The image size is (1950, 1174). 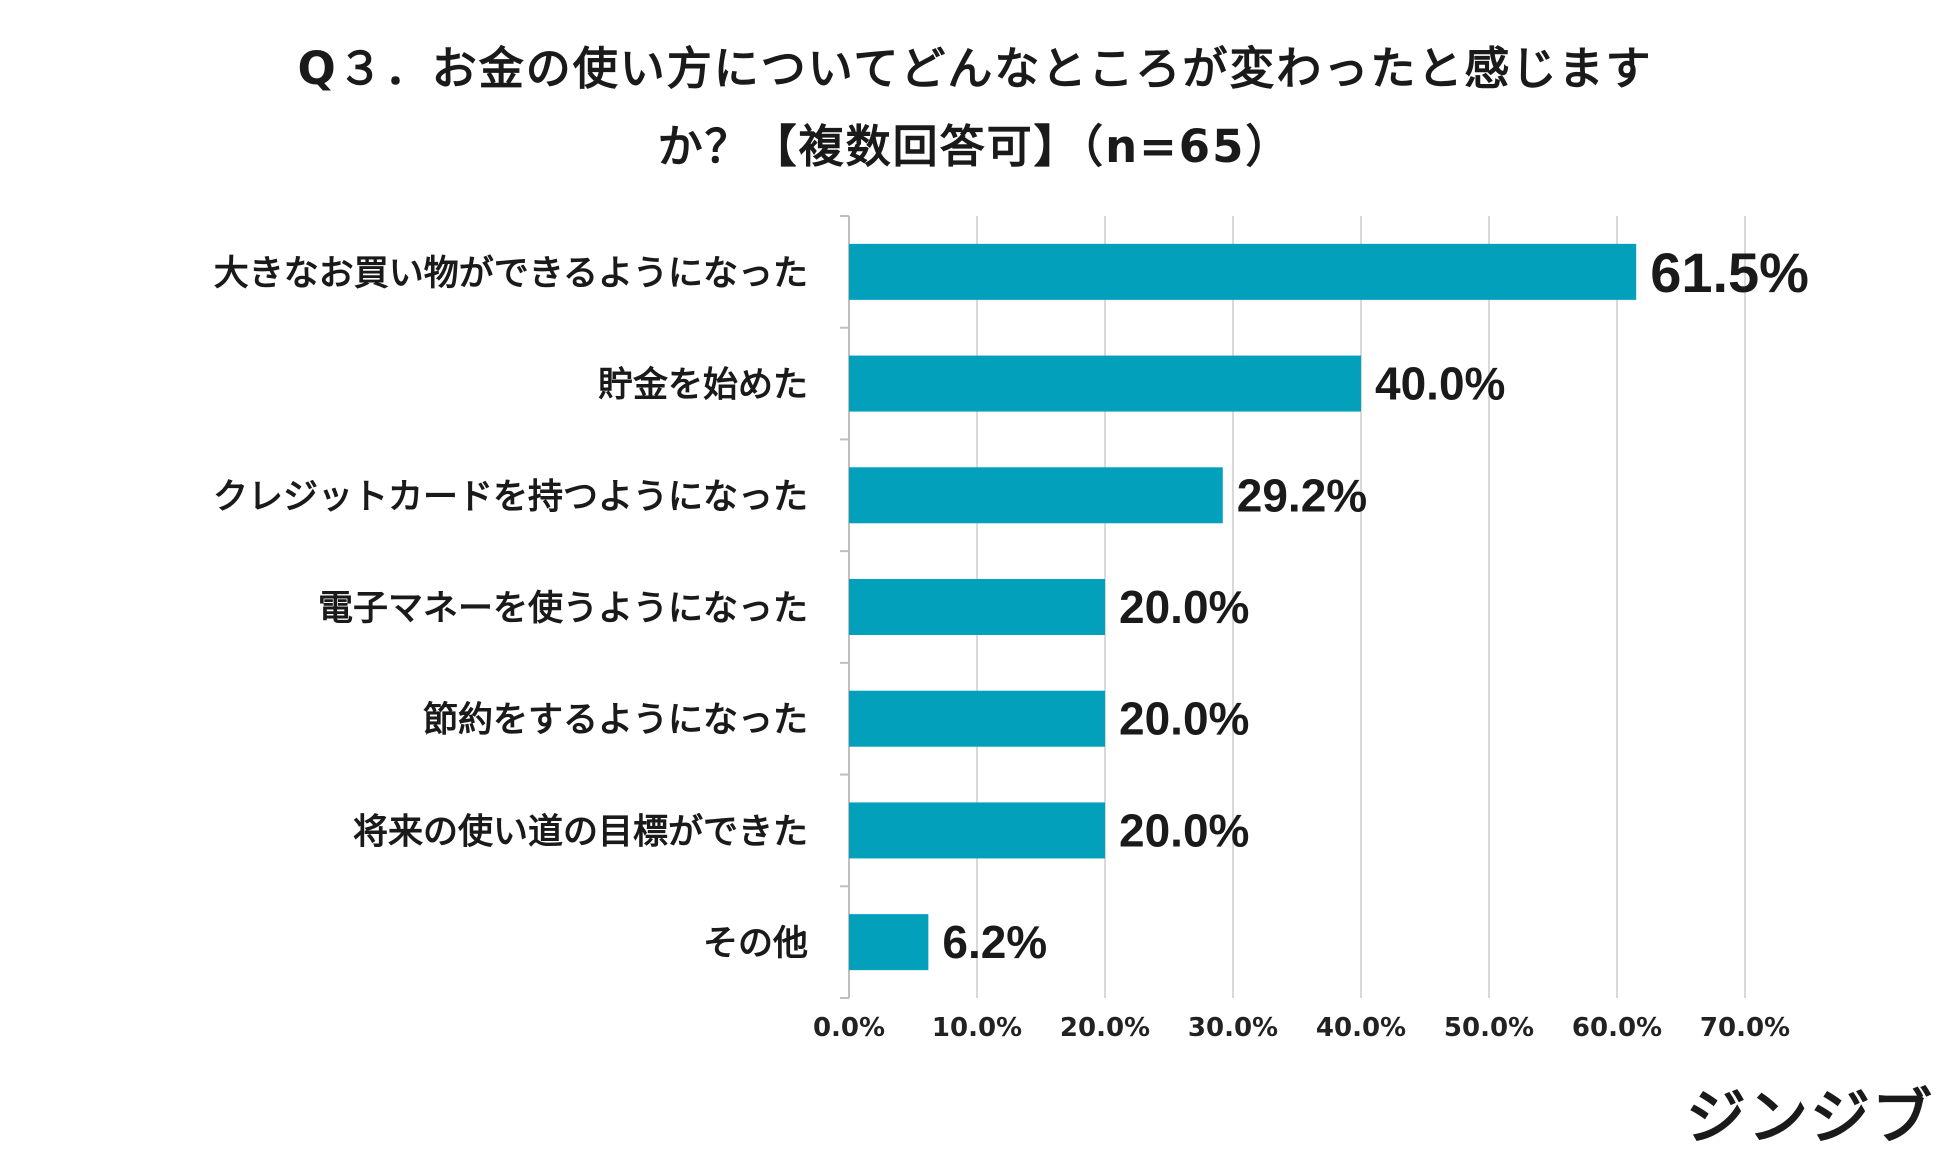 I want to click on category-label: 節約をするようになった, so click(x=615, y=721).